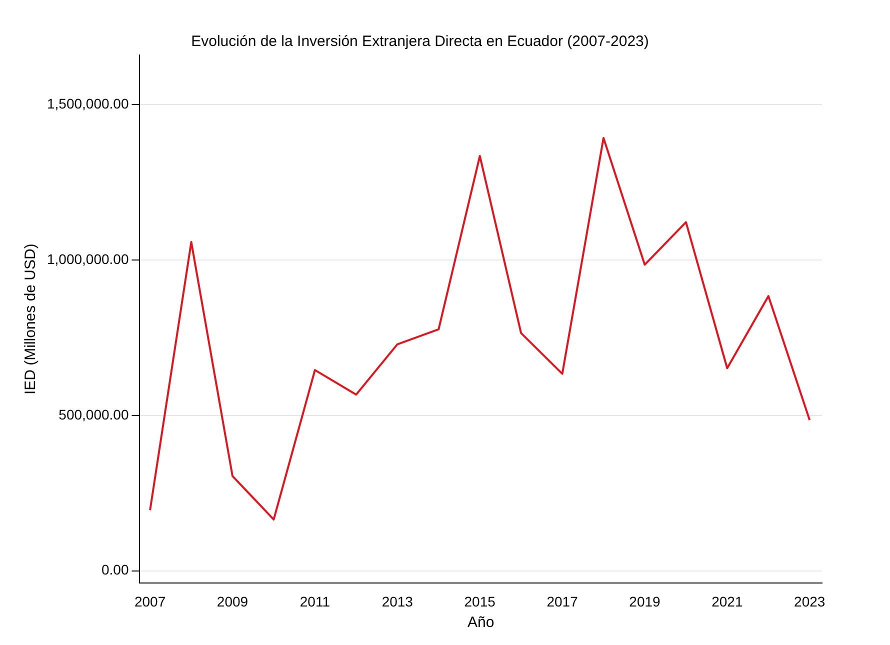  I want to click on chart-title: Evolución de la Inversión Extranjera Directa en Ecuador (2007-2023), so click(420, 41).